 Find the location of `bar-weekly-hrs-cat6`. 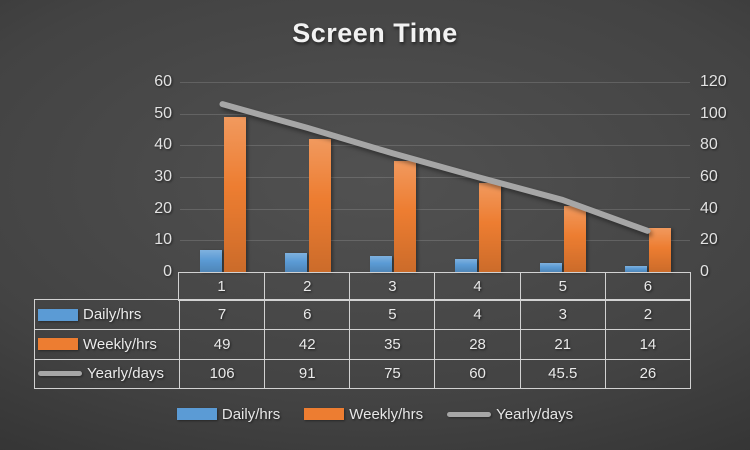

bar-weekly-hrs-cat6 is located at coordinates (659, 249).